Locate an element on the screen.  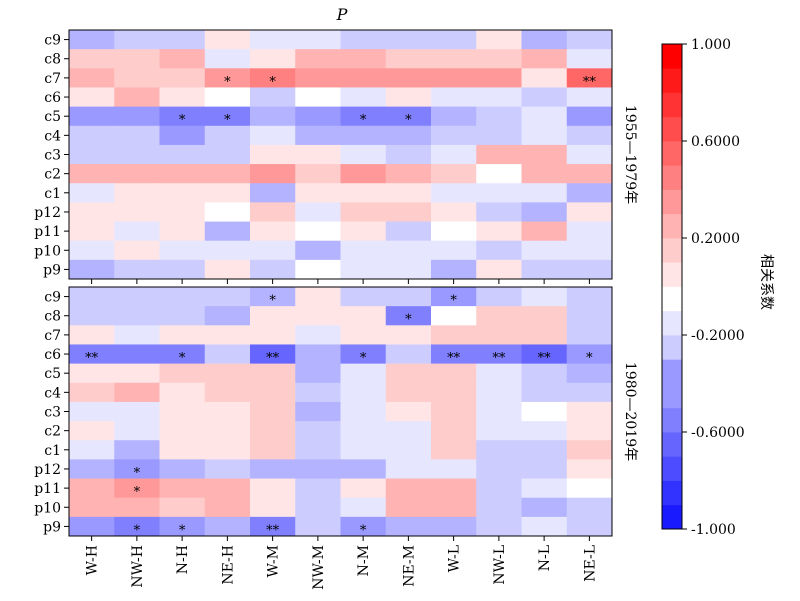
y-tick-label: c4 is located at coordinates (52, 393).